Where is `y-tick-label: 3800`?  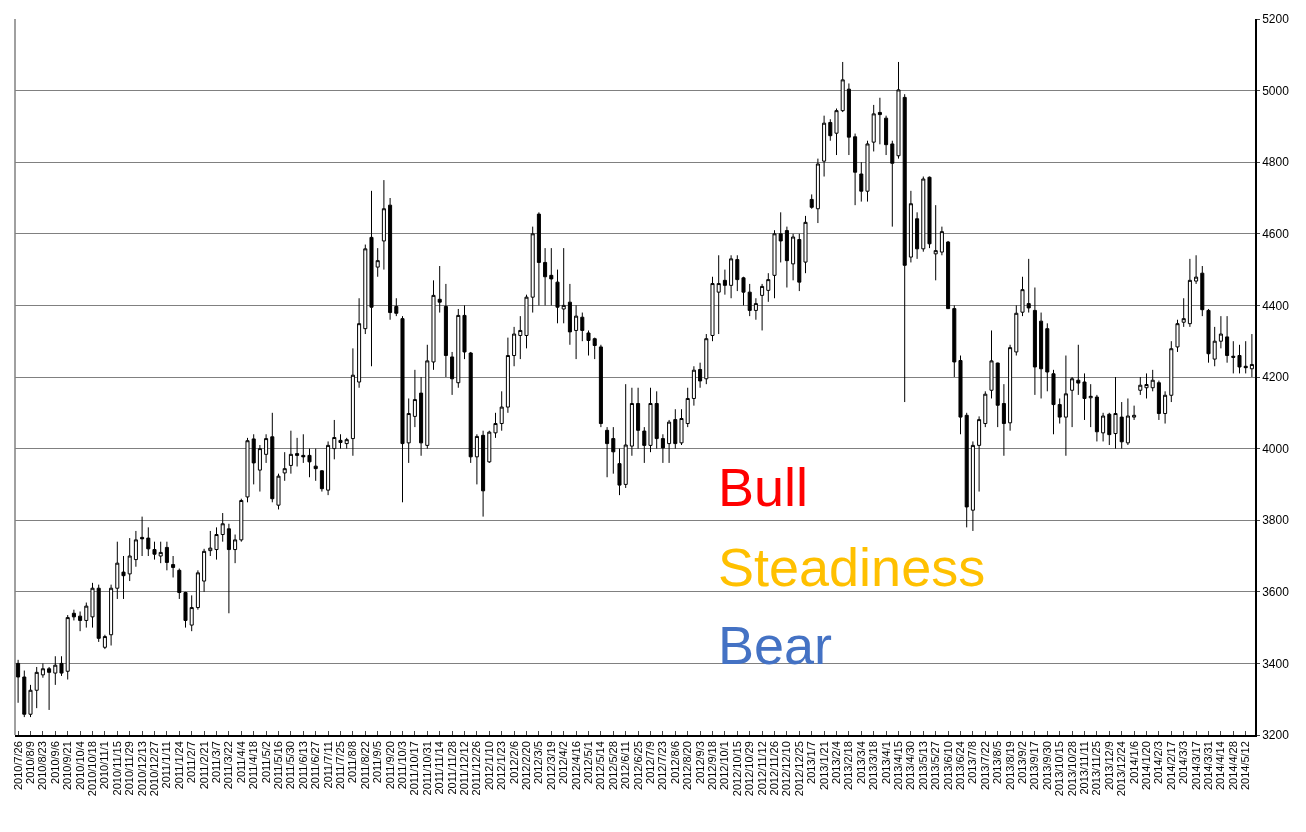 y-tick-label: 3800 is located at coordinates (1276, 520).